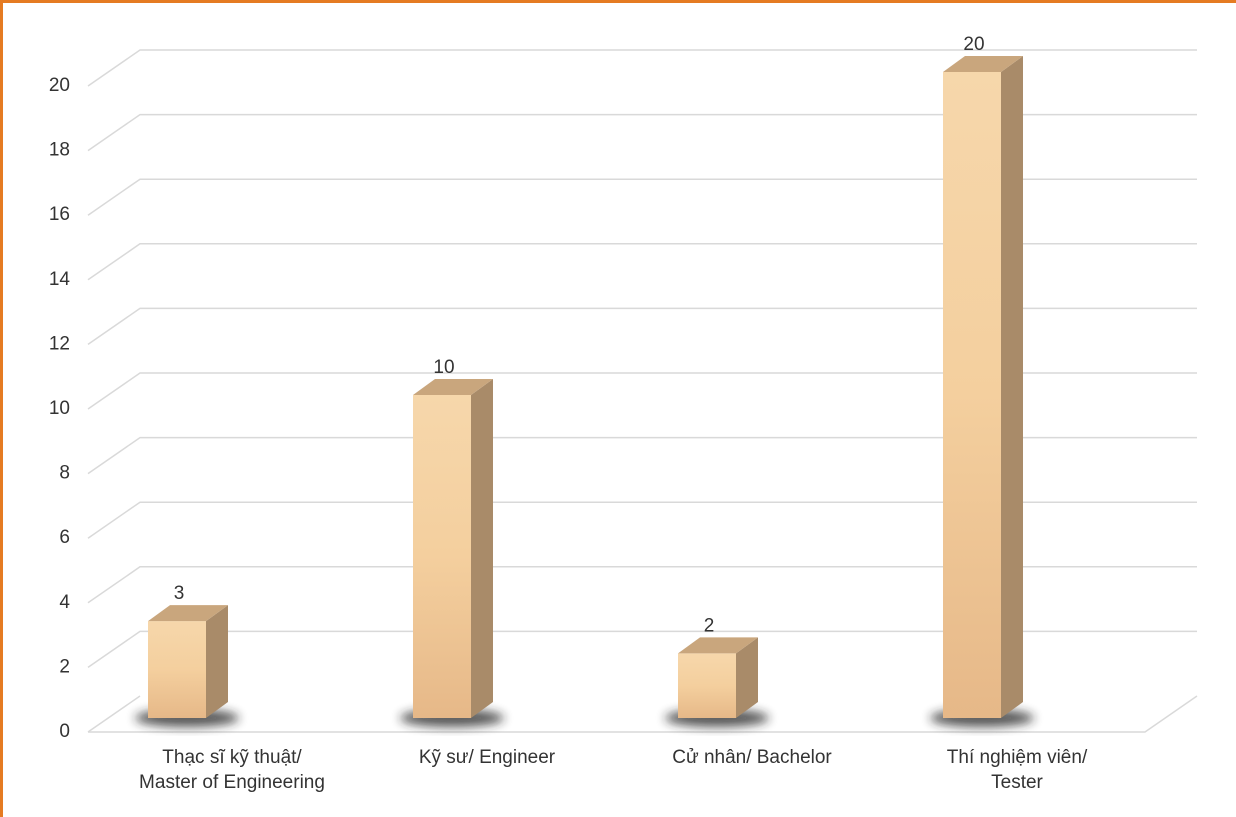 The width and height of the screenshot is (1236, 817). What do you see at coordinates (64, 537) in the screenshot?
I see `y-tick-label: 6` at bounding box center [64, 537].